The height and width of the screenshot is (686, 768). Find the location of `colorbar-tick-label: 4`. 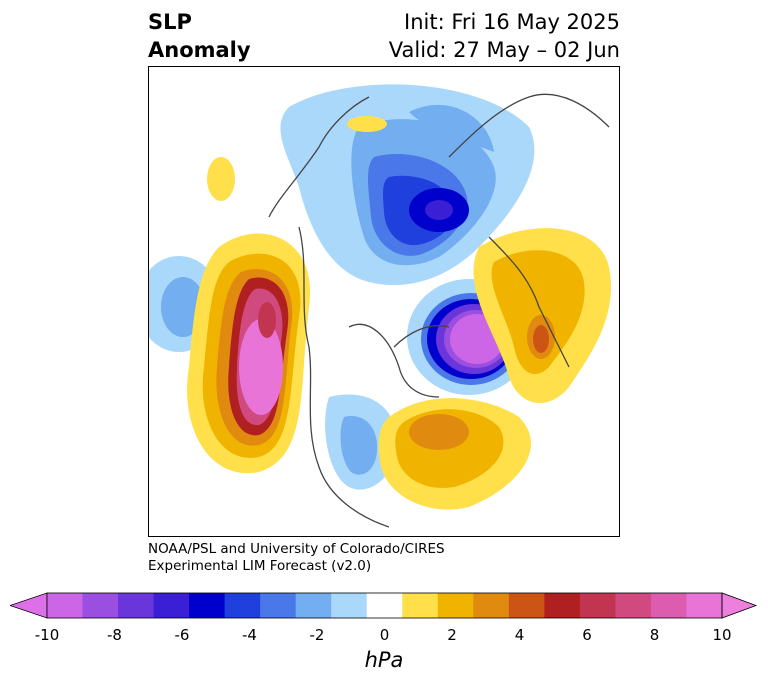

colorbar-tick-label: 4 is located at coordinates (519, 635).